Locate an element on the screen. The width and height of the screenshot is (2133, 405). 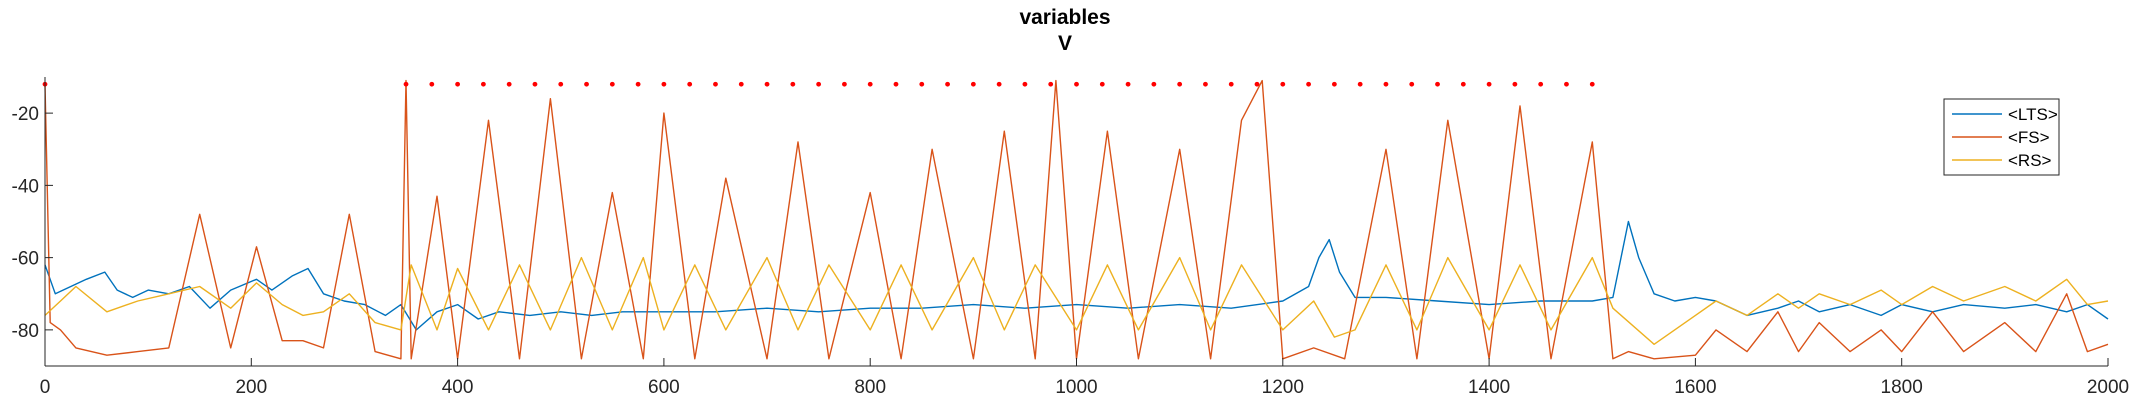
x-tick-label-5: 800 is located at coordinates (870, 387).